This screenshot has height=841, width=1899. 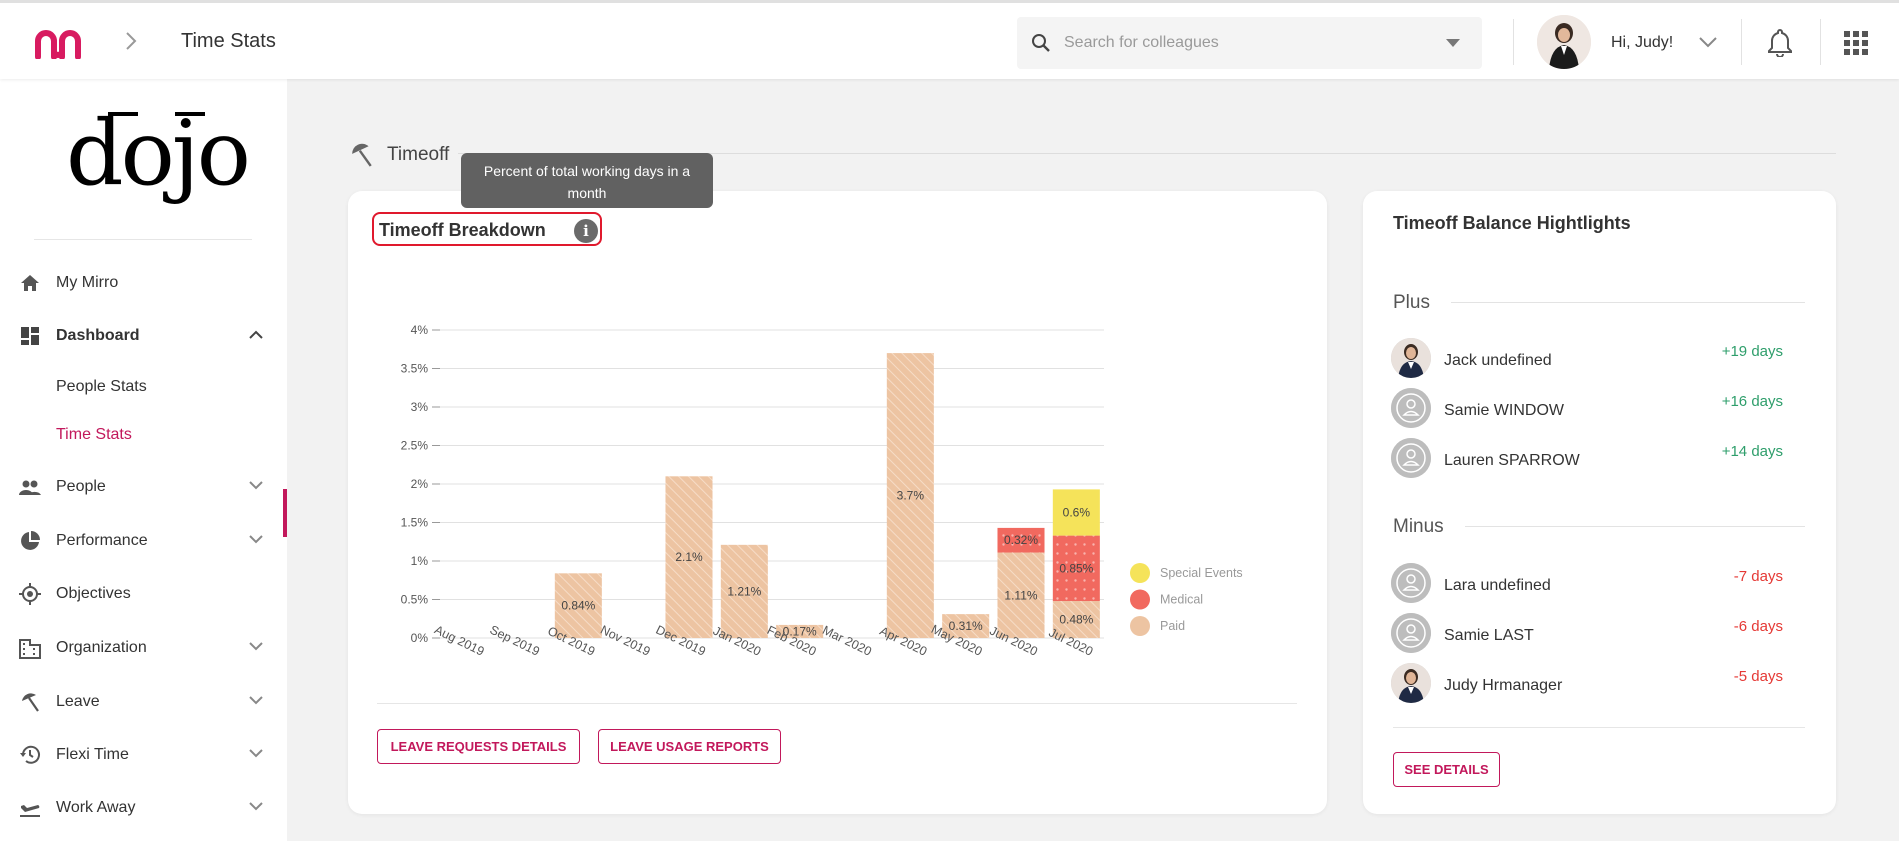 I want to click on chevron-up-icon, so click(x=256, y=334).